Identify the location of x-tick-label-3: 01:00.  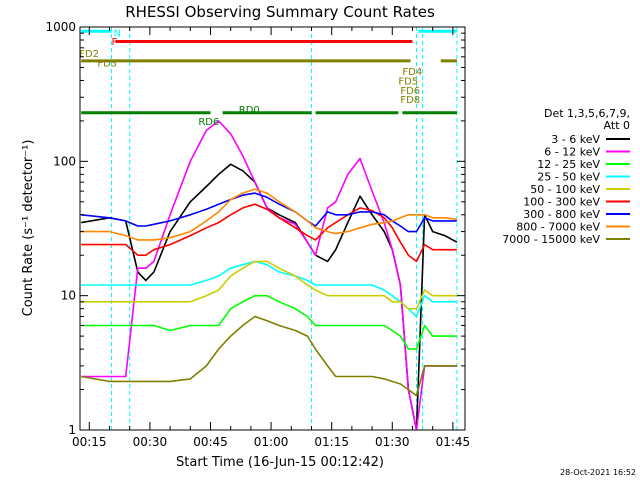
(271, 442).